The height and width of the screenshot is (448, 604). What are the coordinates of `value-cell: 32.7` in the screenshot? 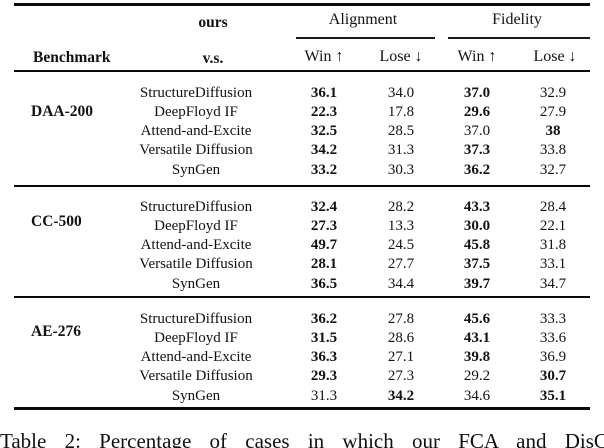 It's located at (553, 169).